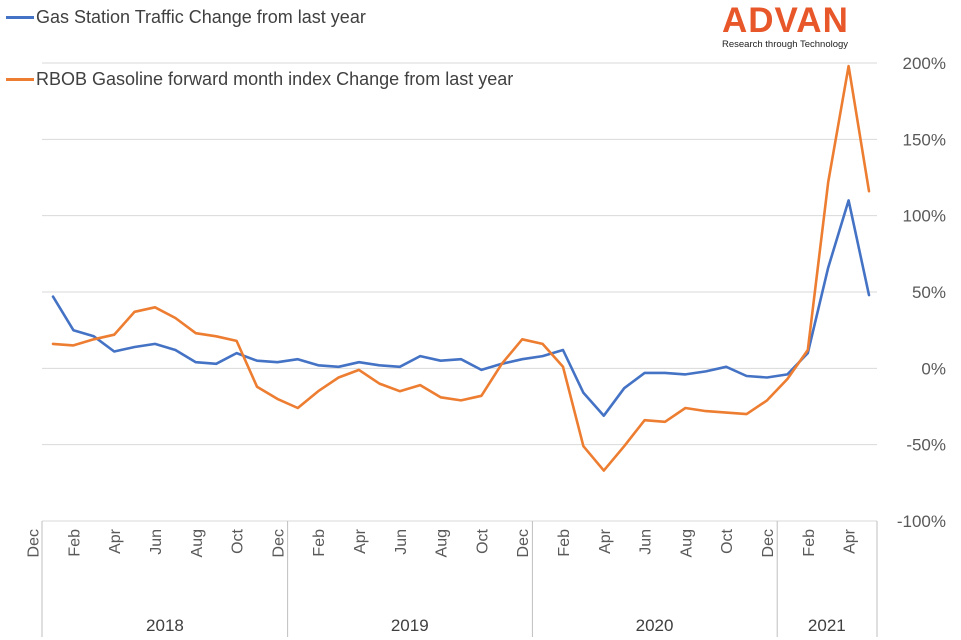 This screenshot has width=961, height=640. I want to click on y-axis: 200% 150% 100% 50% 0% -50% -100%, so click(921, 292).